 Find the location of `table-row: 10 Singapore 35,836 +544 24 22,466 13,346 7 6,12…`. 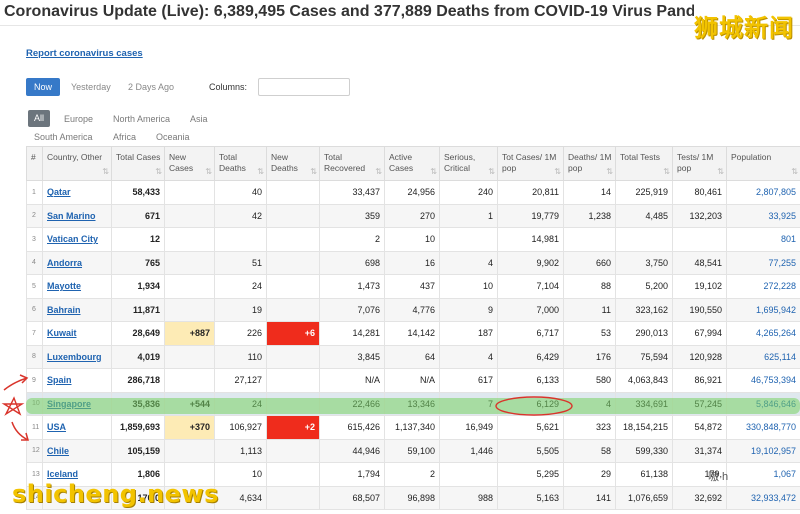

table-row: 10 Singapore 35,836 +544 24 22,466 13,346 7 6,12… is located at coordinates (413, 403).